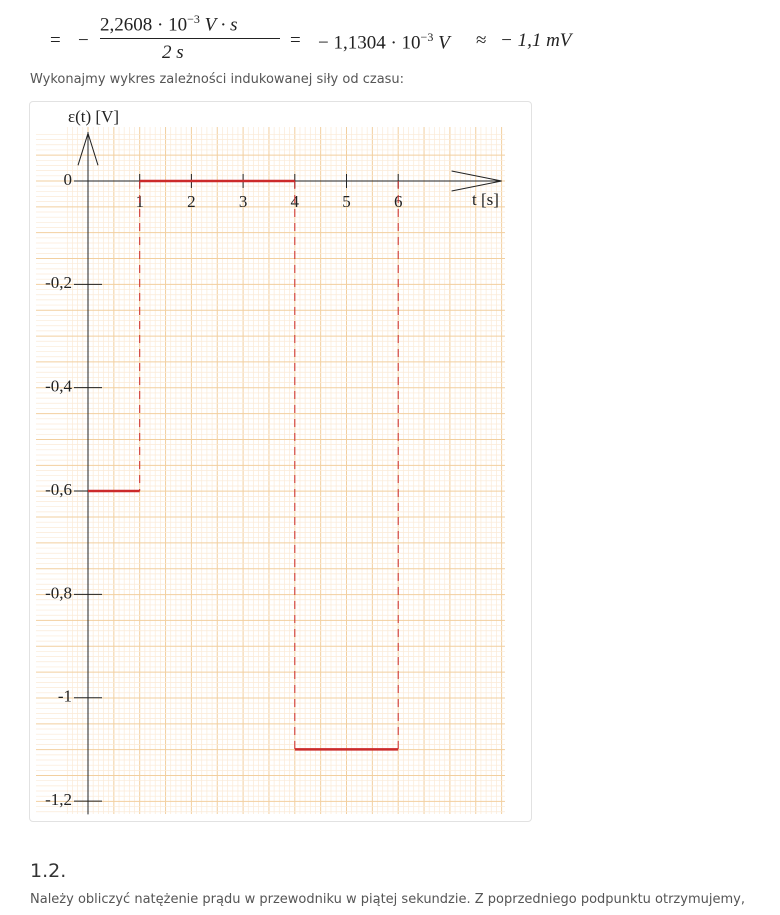  I want to click on y-tick-label: -0,6, so click(58, 489).